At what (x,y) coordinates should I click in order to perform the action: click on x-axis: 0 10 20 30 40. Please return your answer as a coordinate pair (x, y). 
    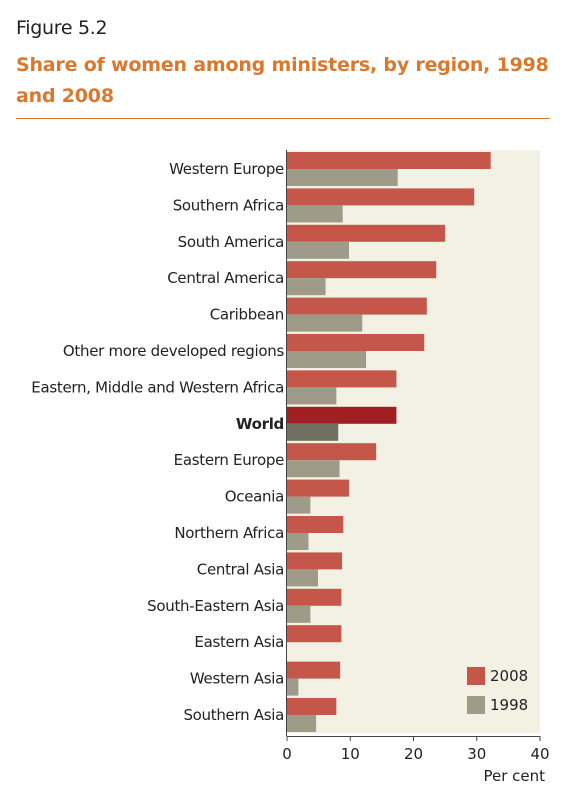
    Looking at the image, I should click on (416, 749).